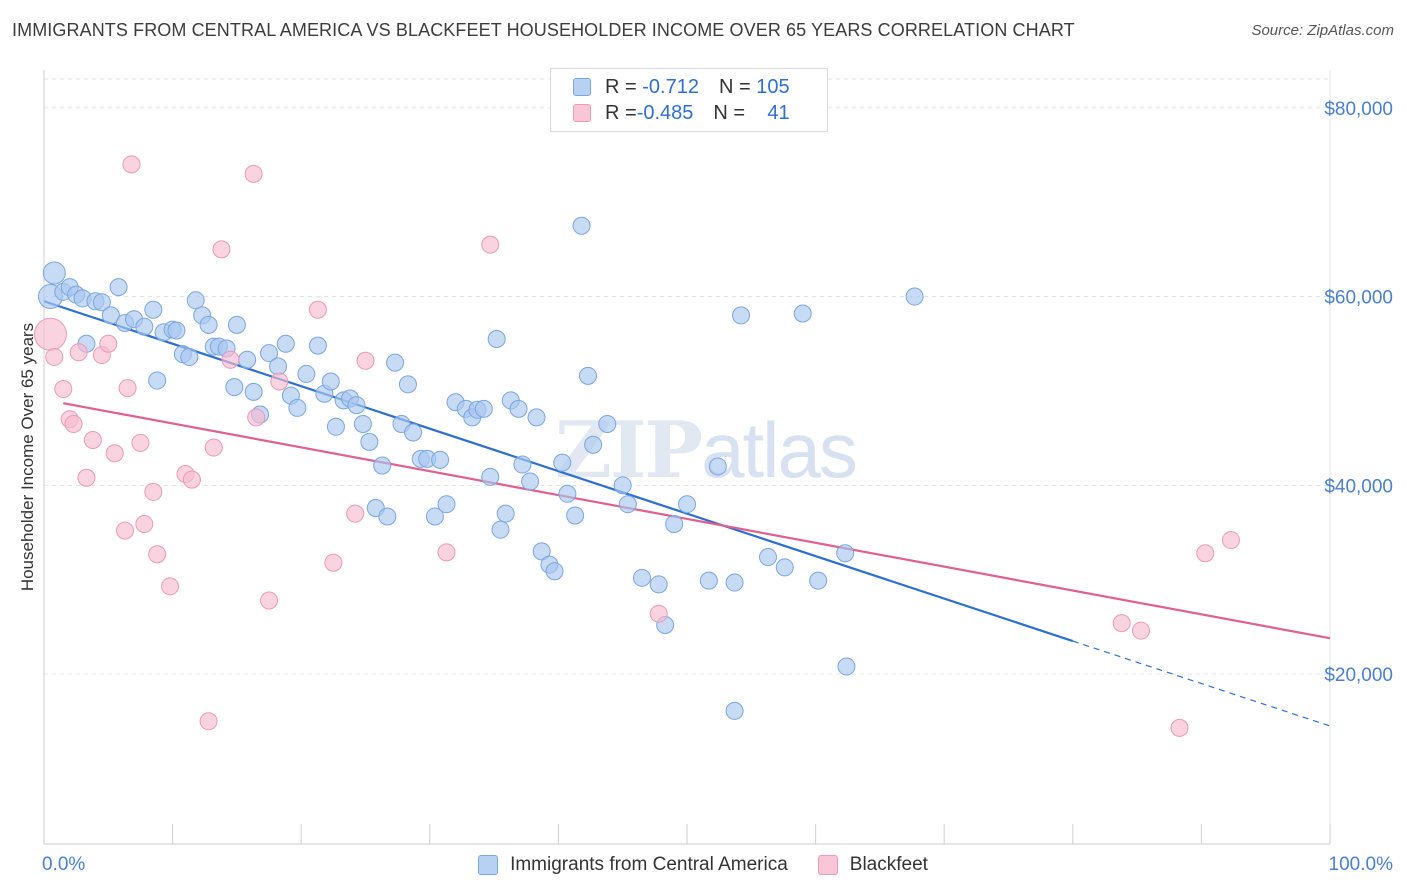 This screenshot has width=1406, height=892. Describe the element at coordinates (1358, 675) in the screenshot. I see `y-tick-label: $20,000` at that location.